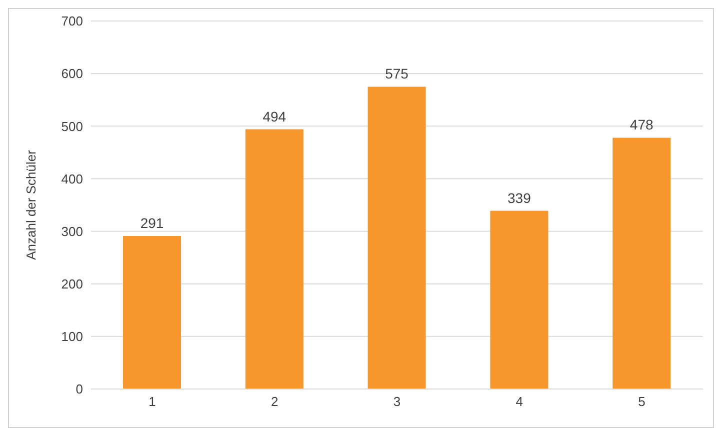 This screenshot has height=436, width=722. I want to click on x-tick-label: 3, so click(397, 402).